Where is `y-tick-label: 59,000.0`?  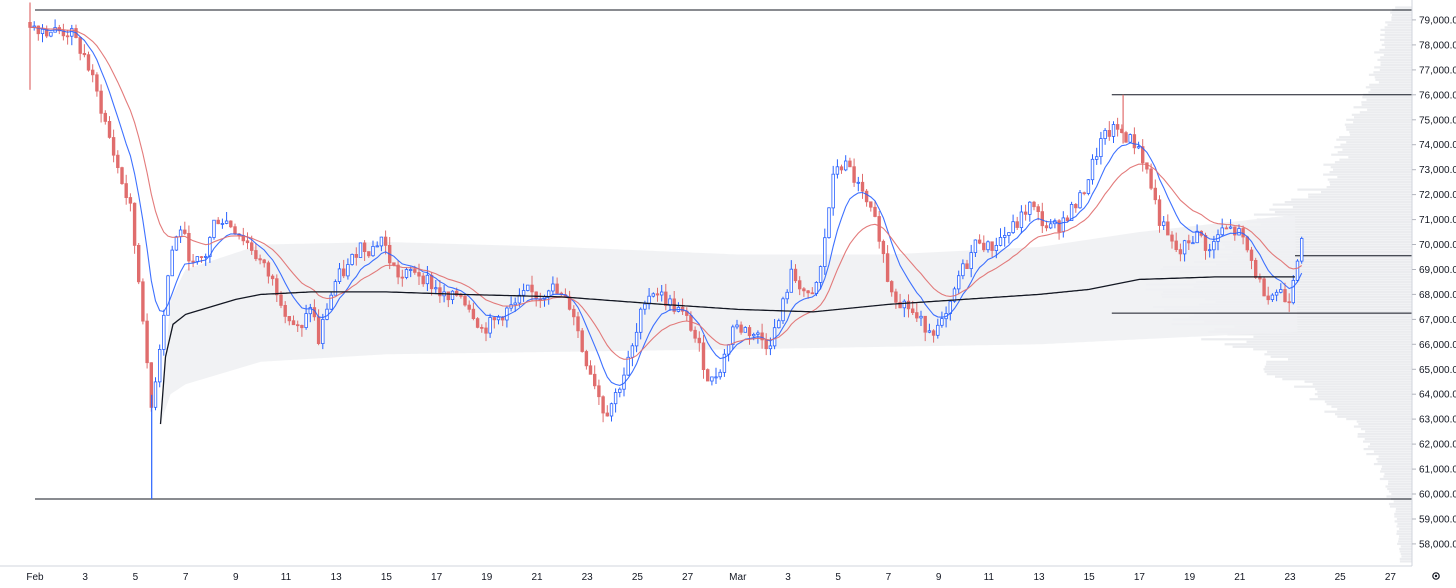 y-tick-label: 59,000.0 is located at coordinates (1437, 520).